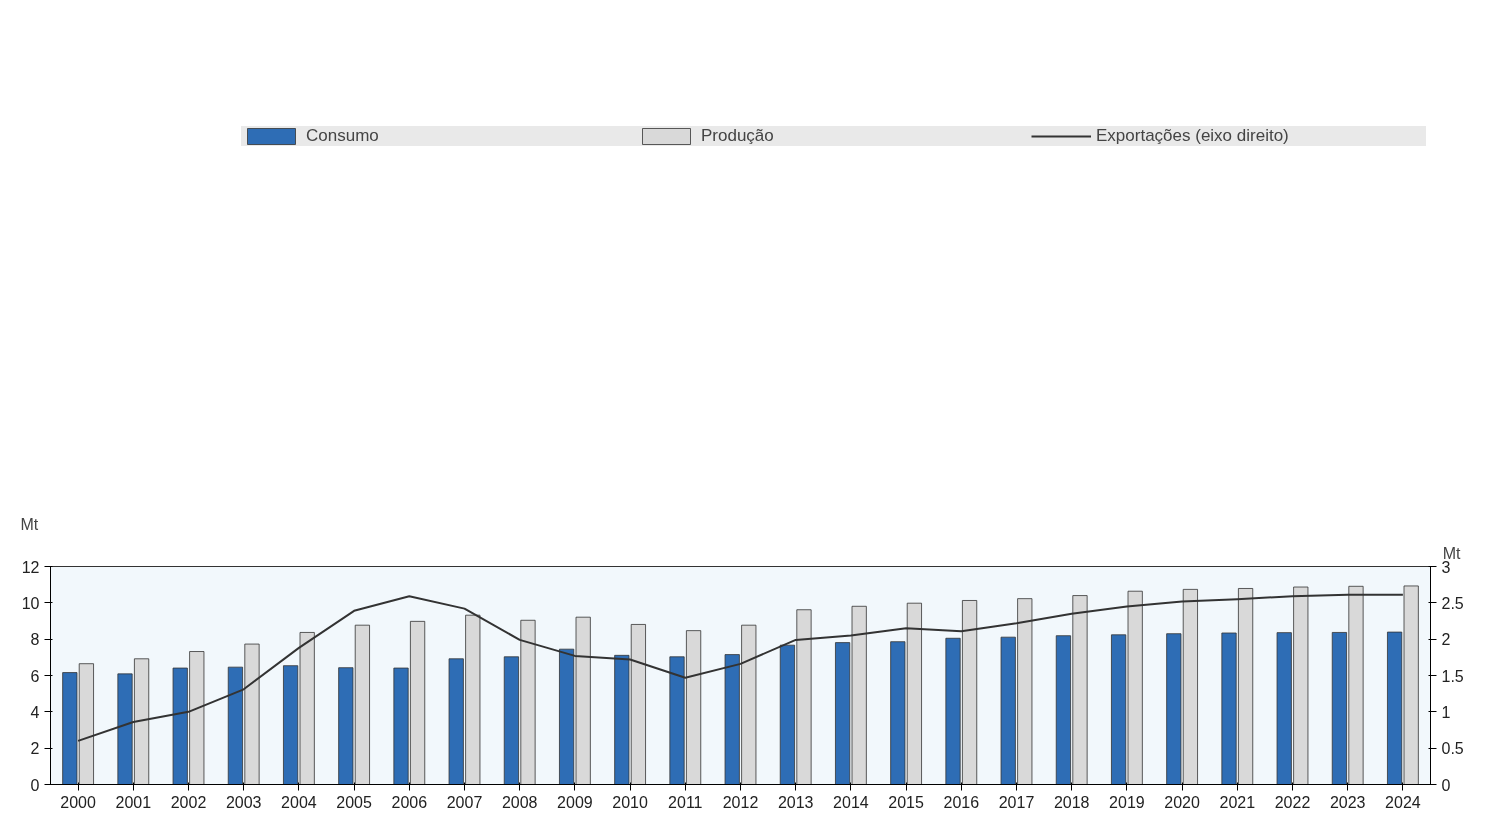 This screenshot has width=1489, height=817. What do you see at coordinates (35, 676) in the screenshot?
I see `y-tick-label: 6` at bounding box center [35, 676].